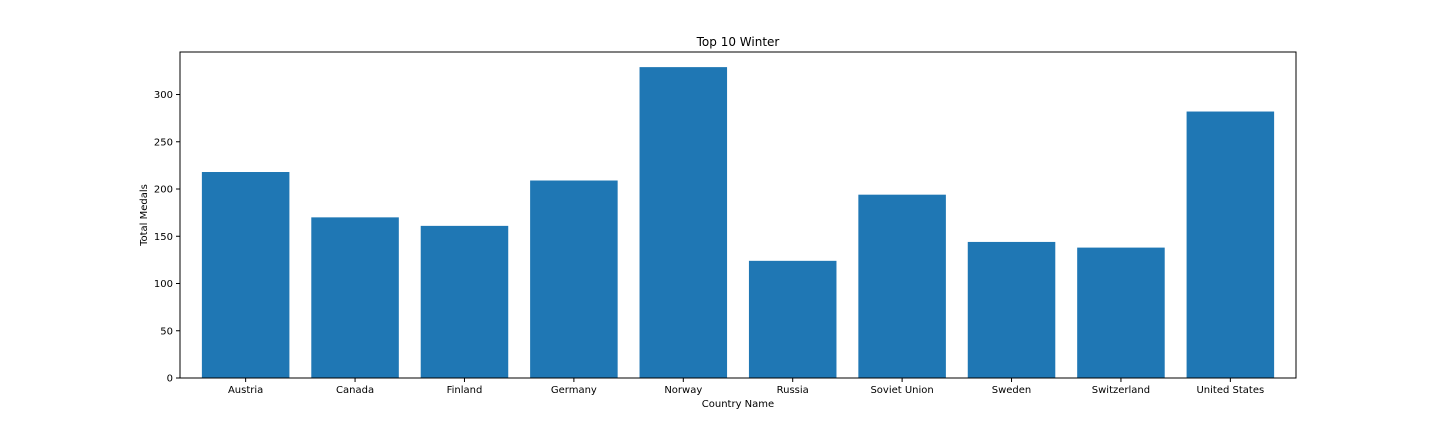 Image resolution: width=1440 pixels, height=436 pixels. Describe the element at coordinates (1121, 390) in the screenshot. I see `x-tick-label: Switzerland` at that location.